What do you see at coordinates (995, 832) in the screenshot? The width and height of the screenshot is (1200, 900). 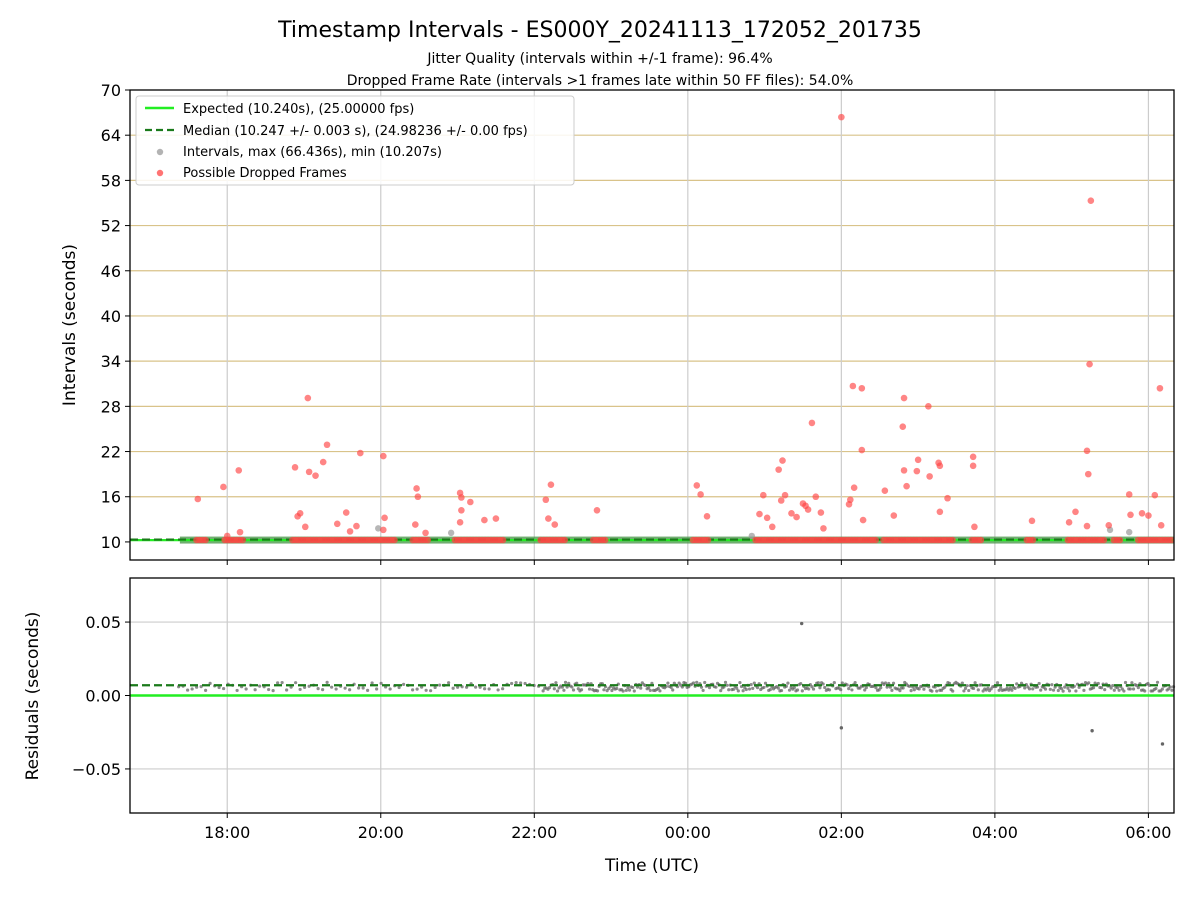 I see `x-tick-label: 04:00` at bounding box center [995, 832].